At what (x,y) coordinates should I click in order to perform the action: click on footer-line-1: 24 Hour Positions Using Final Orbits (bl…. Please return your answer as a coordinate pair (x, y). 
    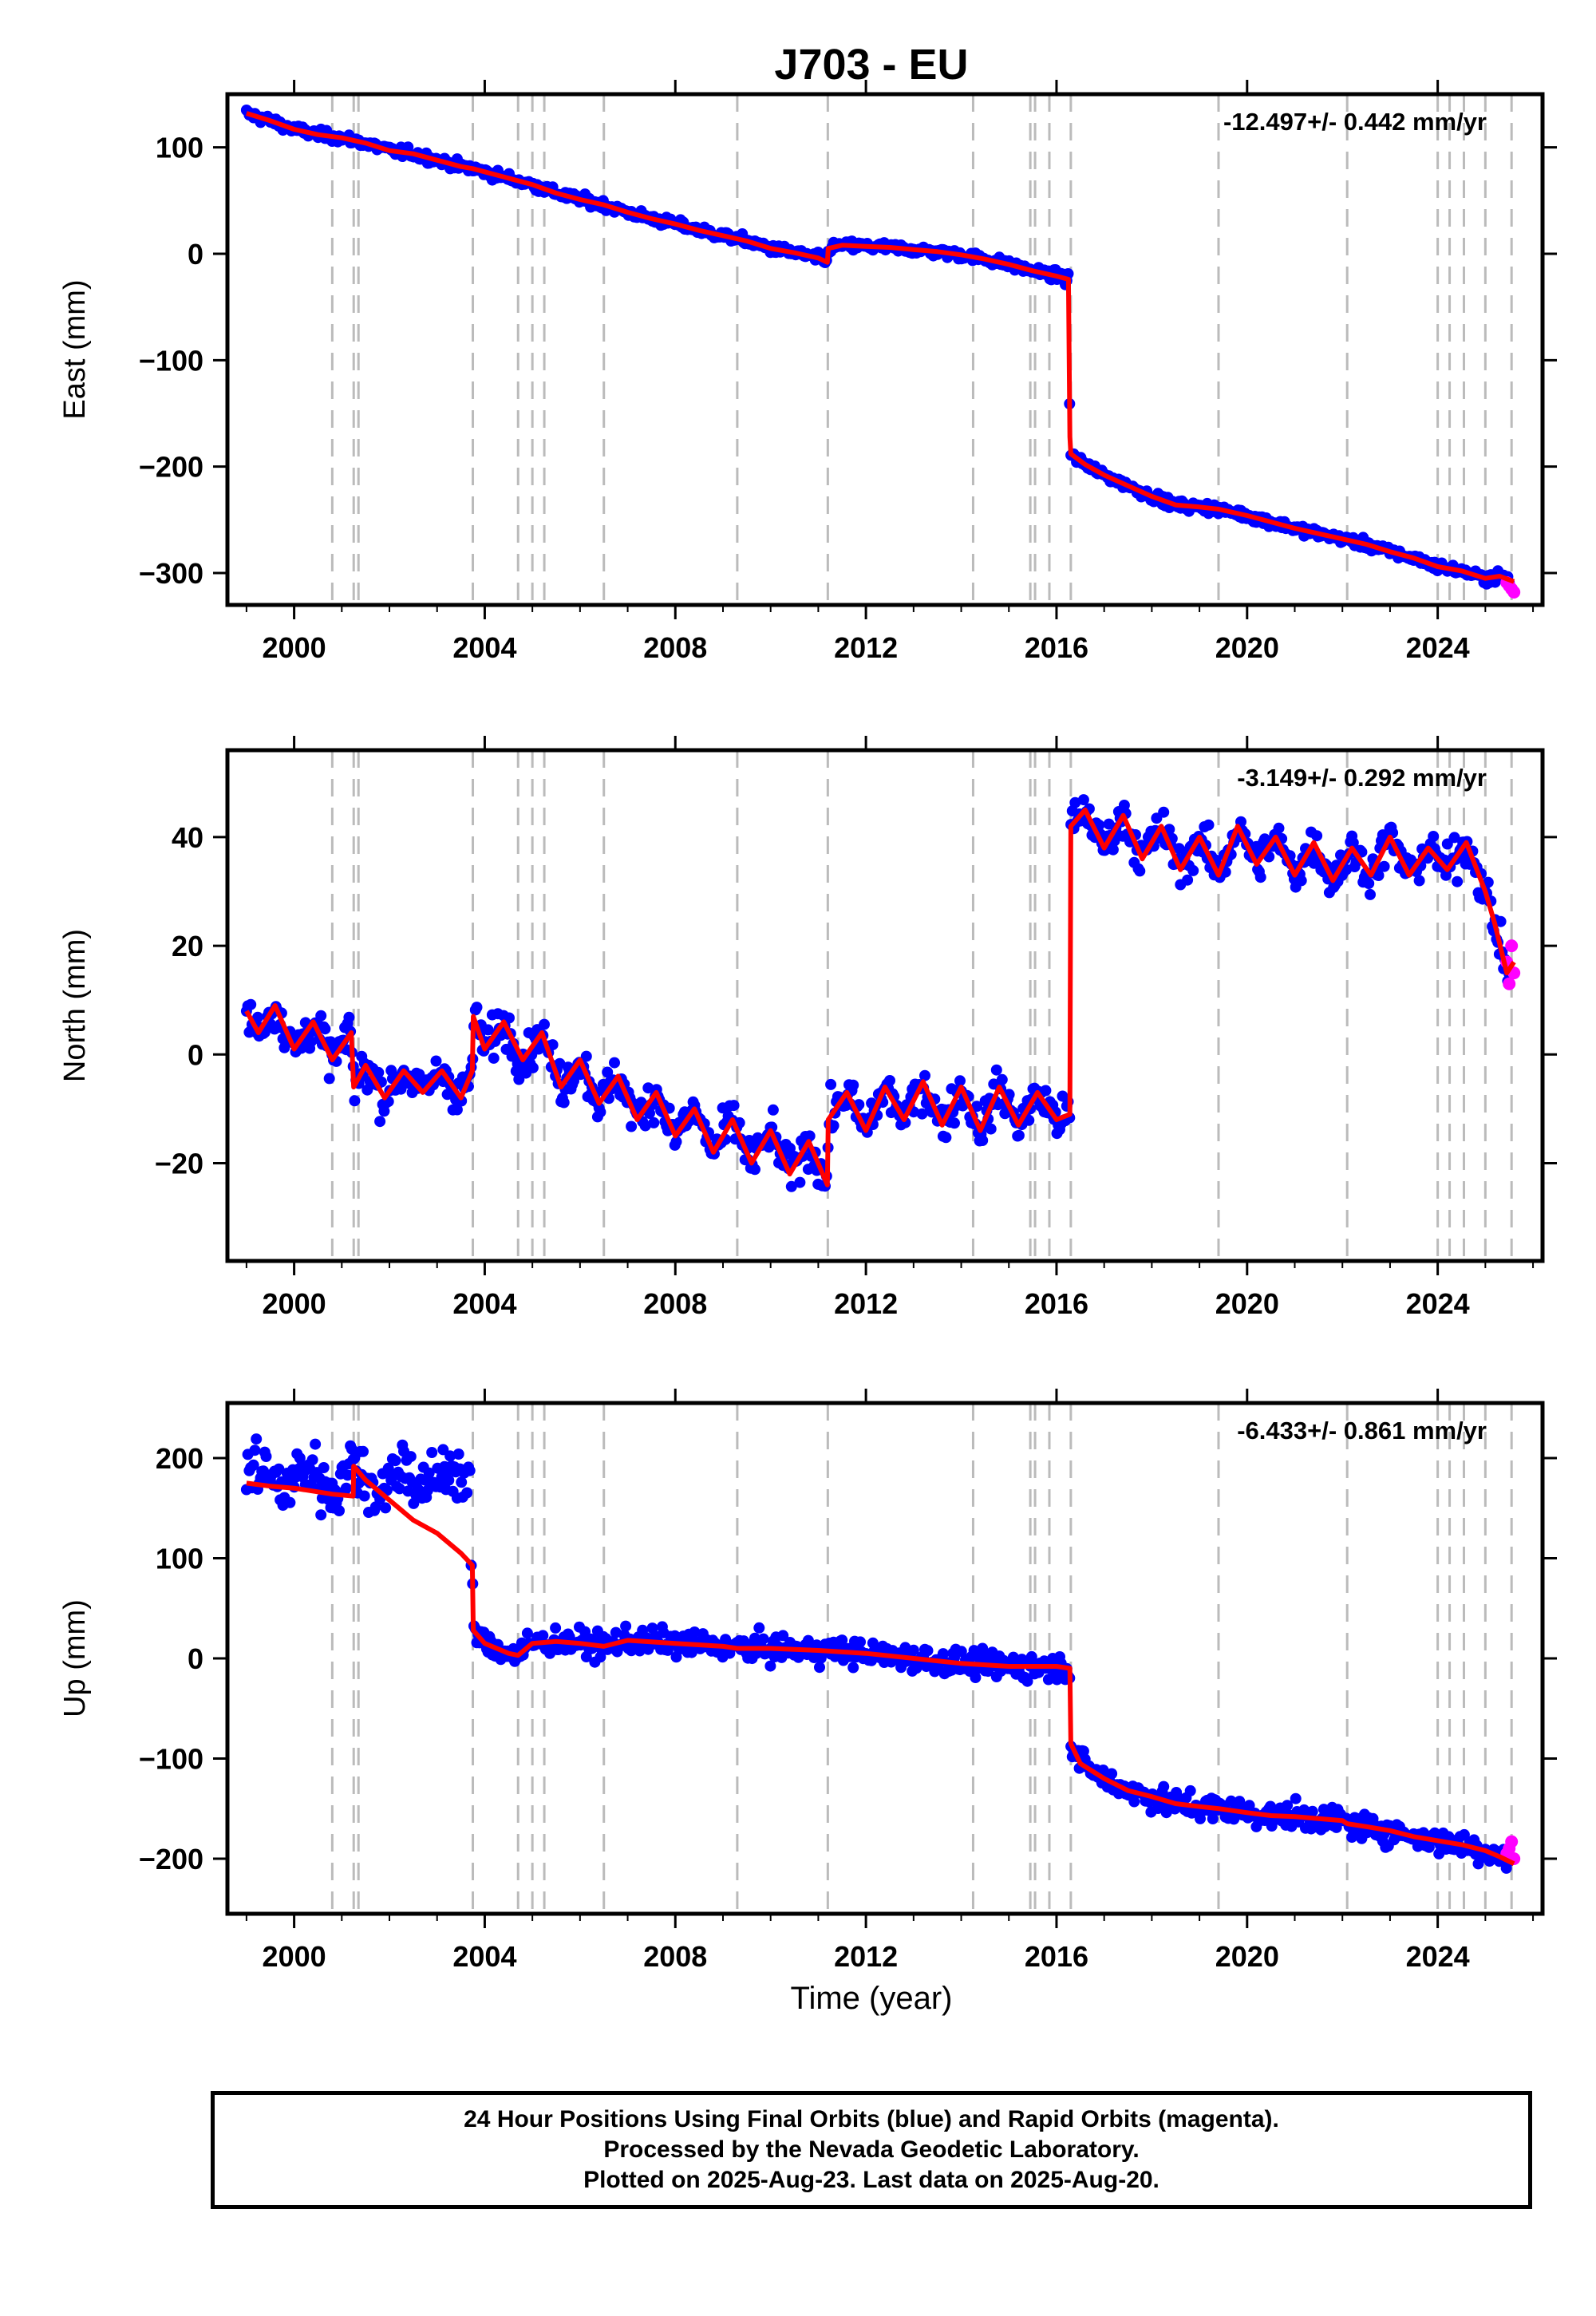
    Looking at the image, I should click on (871, 2119).